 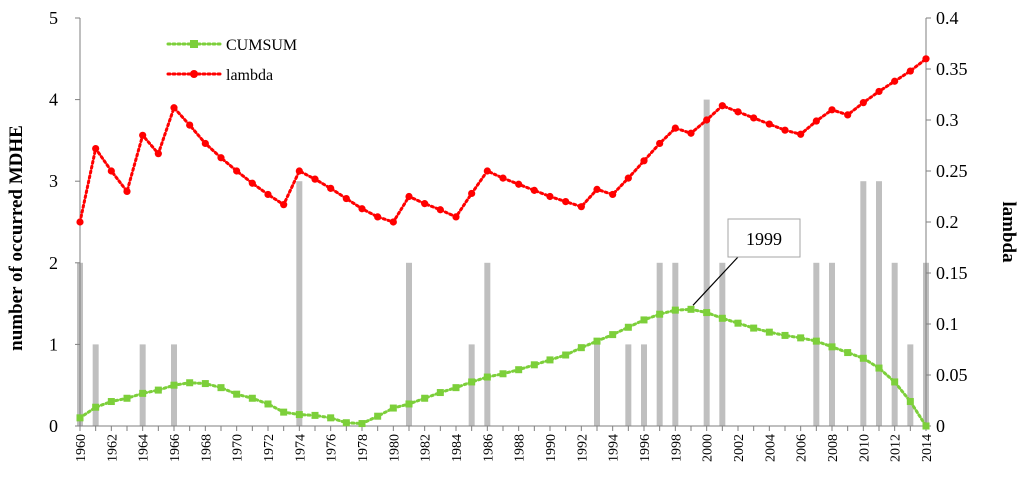 I want to click on bar-1998, so click(x=675, y=344).